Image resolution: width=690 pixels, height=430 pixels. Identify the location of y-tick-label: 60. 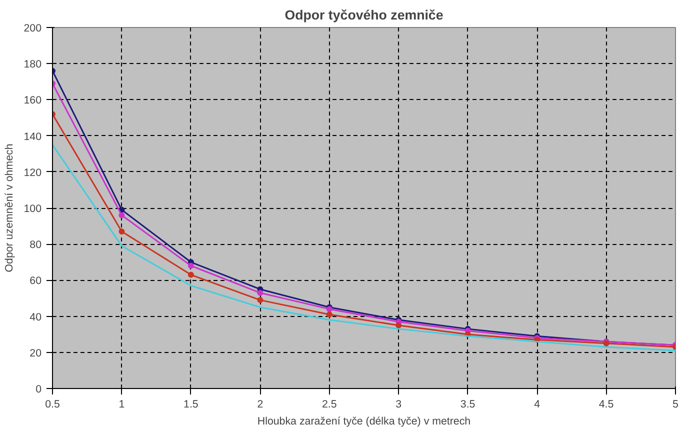
(36, 281).